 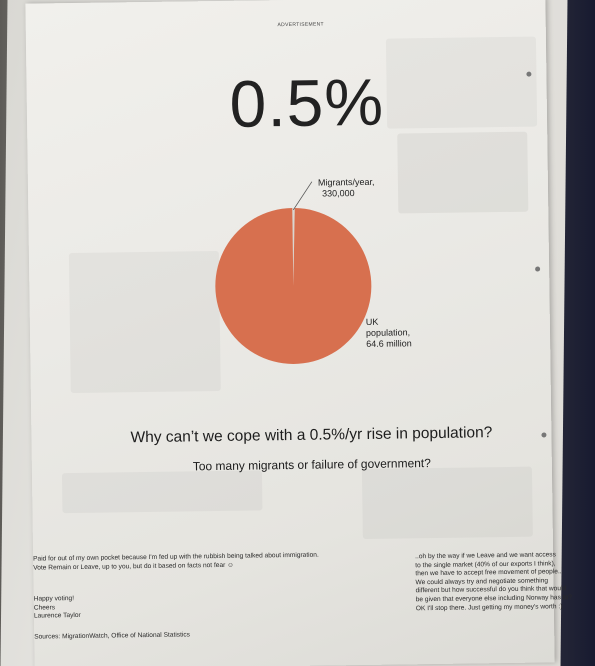 What do you see at coordinates (293, 246) in the screenshot?
I see `pie-slice-migrants` at bounding box center [293, 246].